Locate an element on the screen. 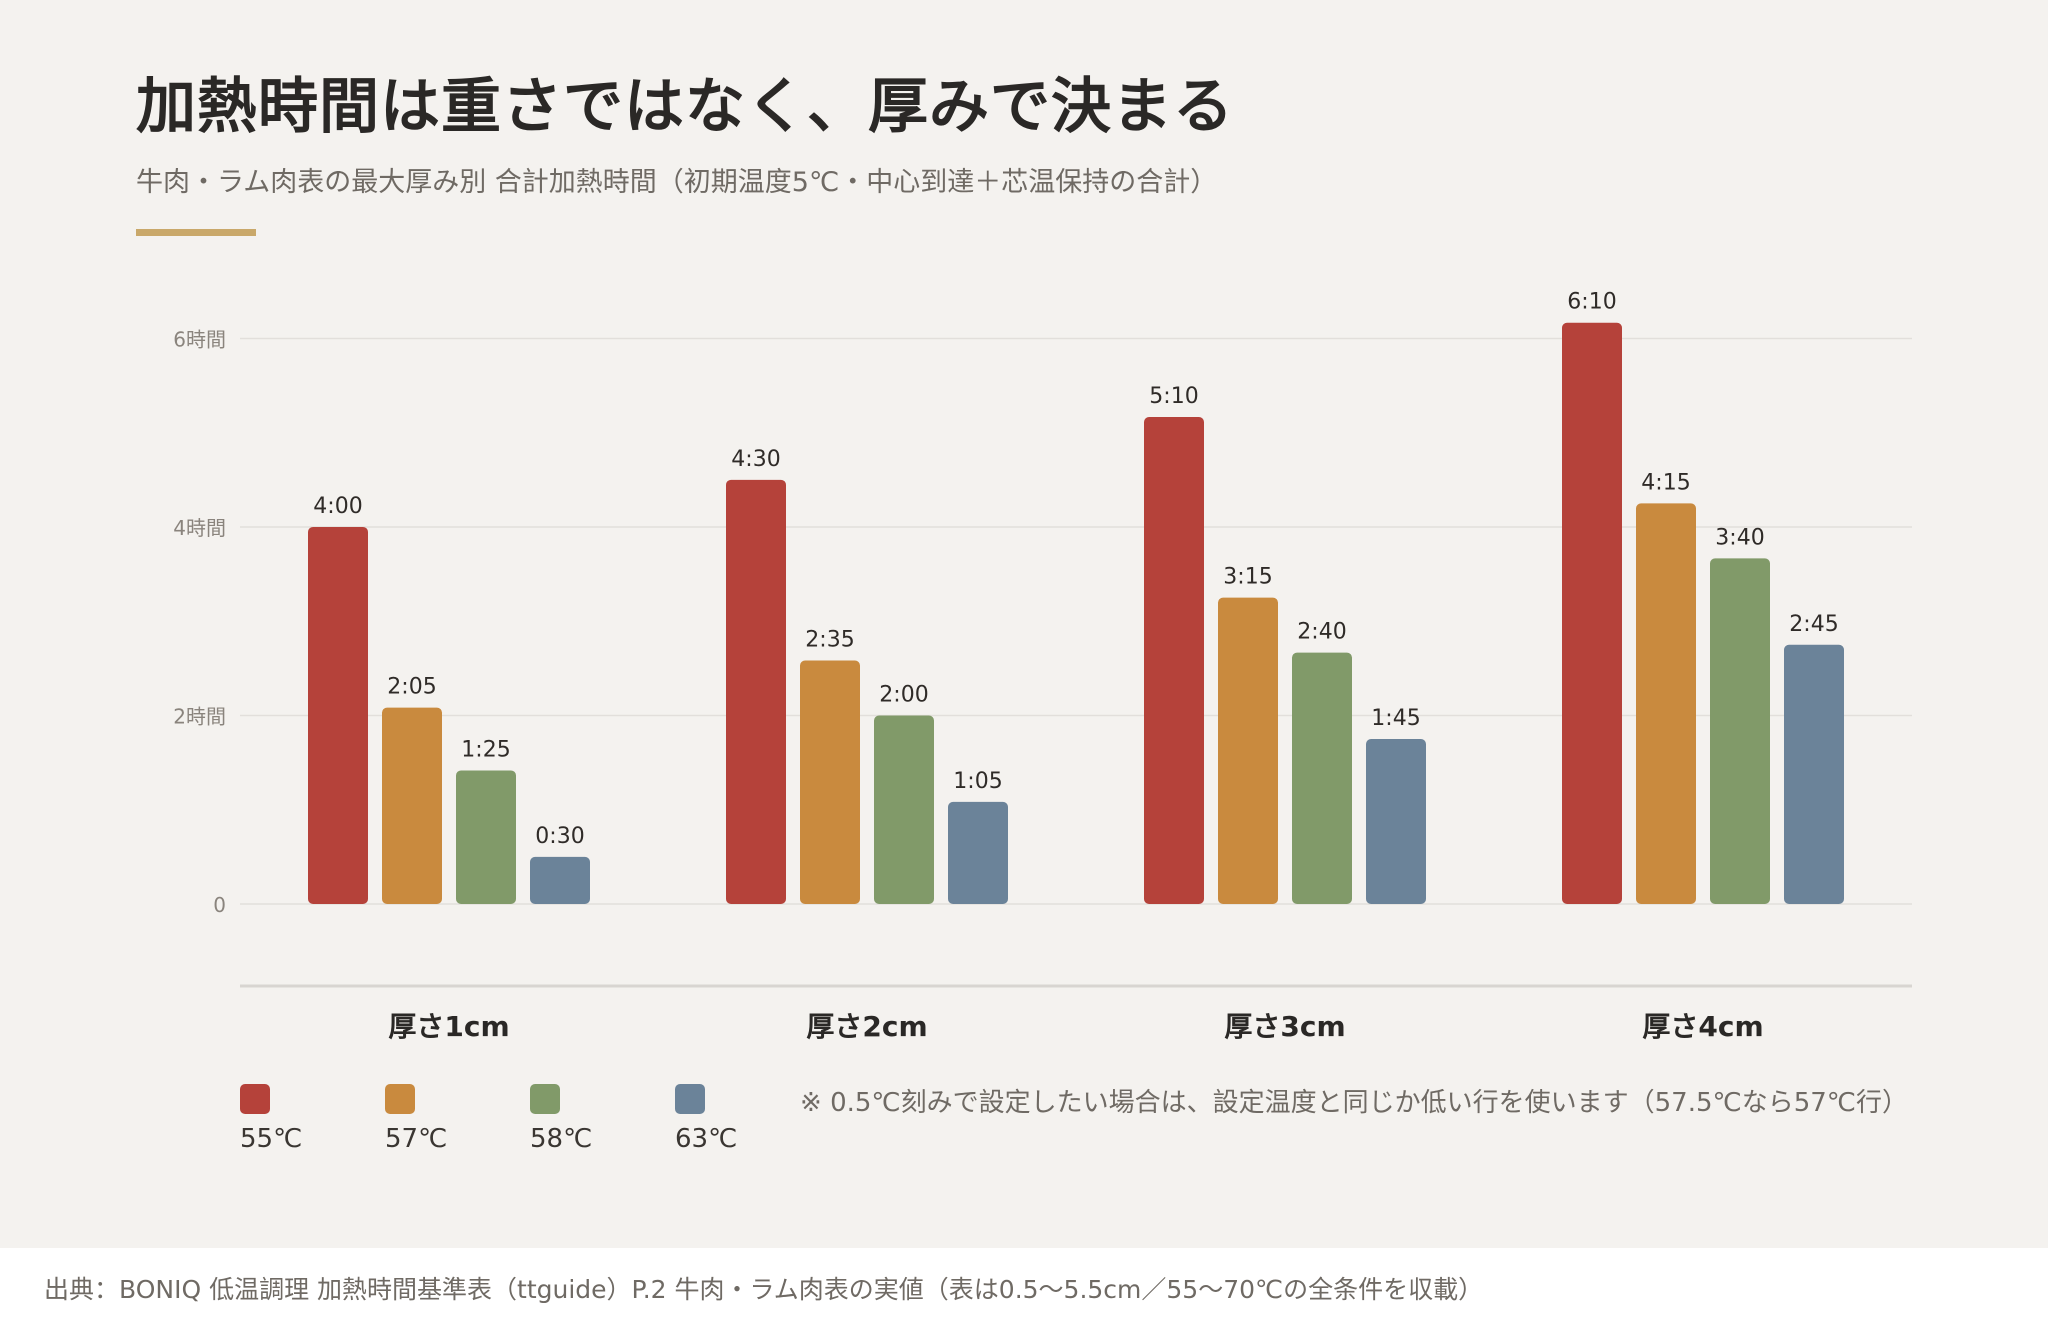 The height and width of the screenshot is (1320, 2048). y-tick-label-3: 6時間 is located at coordinates (199, 339).